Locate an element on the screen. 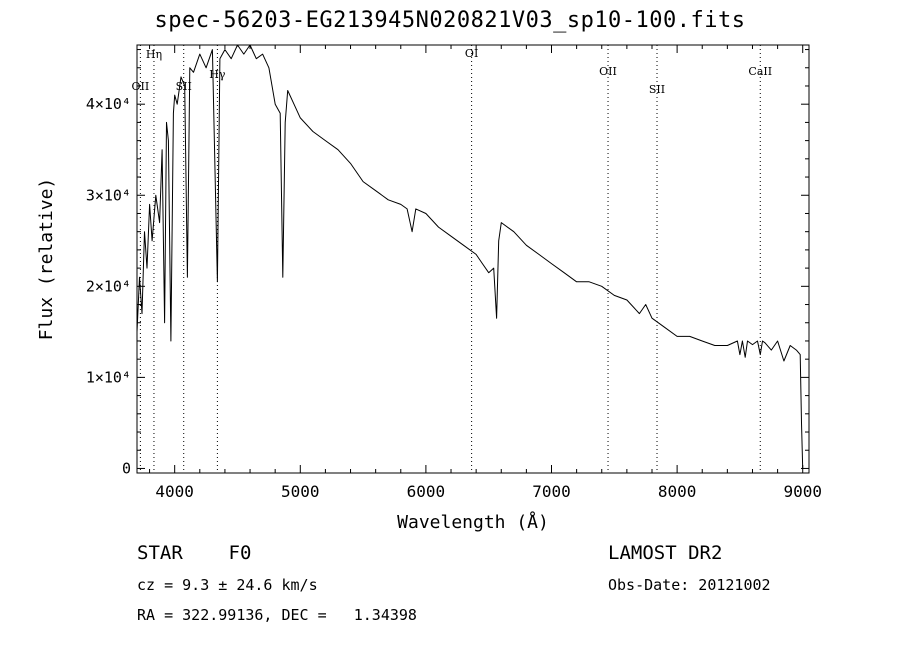  y-tick-label: 3×10⁴ is located at coordinates (108, 195).